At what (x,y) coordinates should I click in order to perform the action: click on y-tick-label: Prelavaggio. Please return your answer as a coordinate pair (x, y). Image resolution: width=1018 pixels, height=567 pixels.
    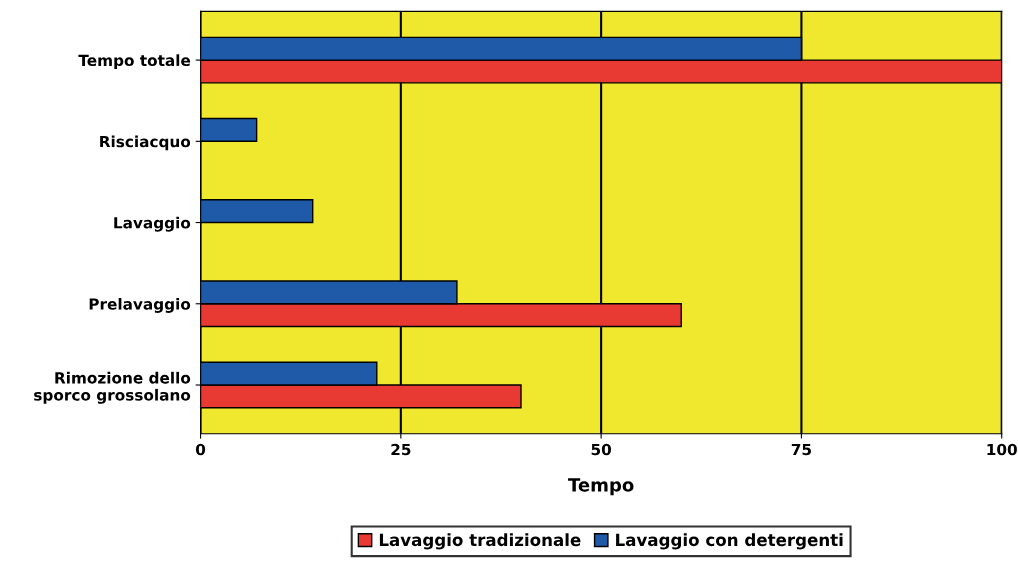
    Looking at the image, I should click on (140, 305).